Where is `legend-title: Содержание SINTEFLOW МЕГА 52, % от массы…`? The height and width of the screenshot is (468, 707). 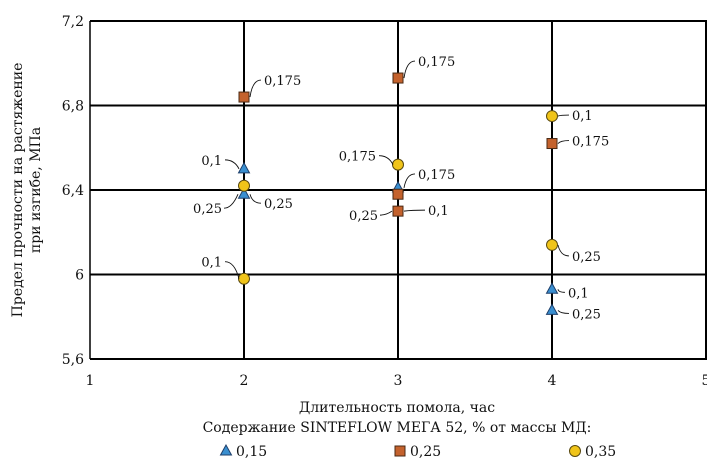
legend-title: Содержание SINTEFLOW МЕГА 52, % от массы… is located at coordinates (397, 428).